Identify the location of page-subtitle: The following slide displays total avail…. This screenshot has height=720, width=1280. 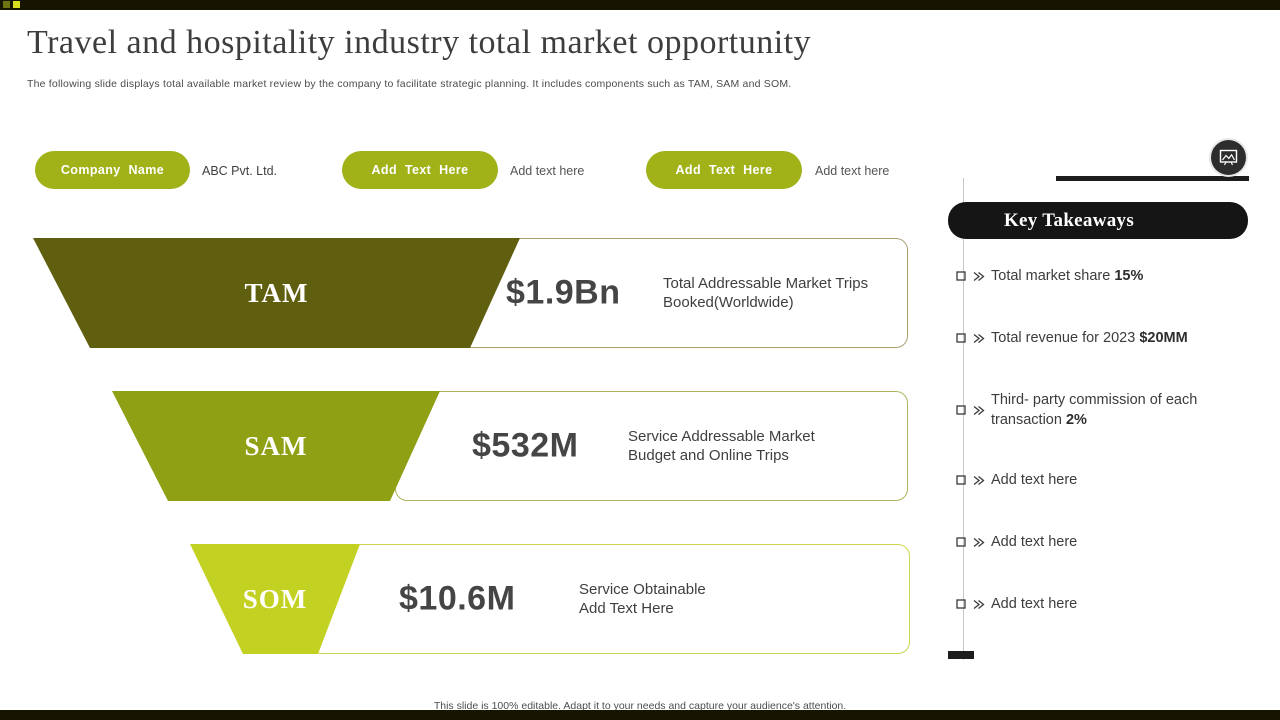
(409, 84).